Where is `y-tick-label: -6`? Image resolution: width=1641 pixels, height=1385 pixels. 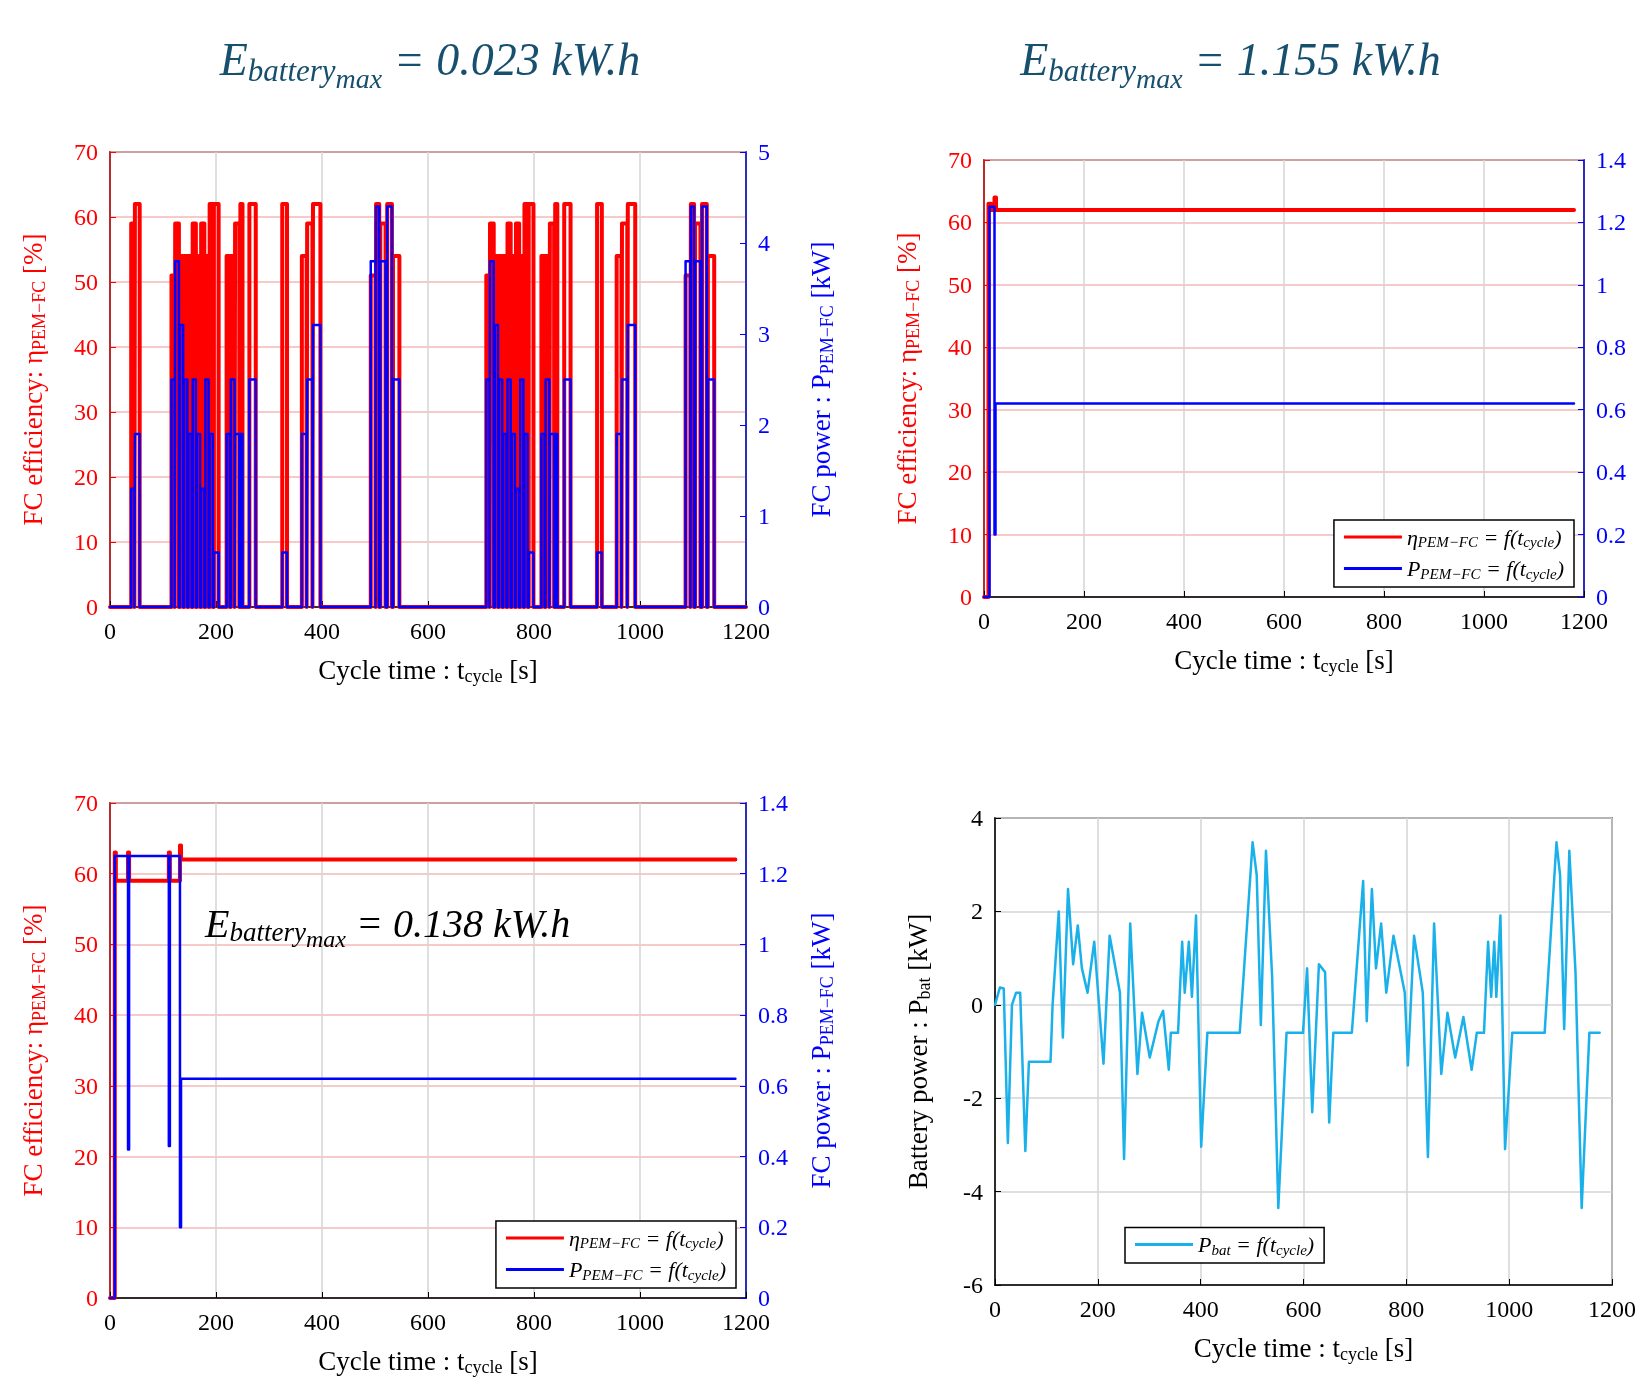
y-tick-label: -6 is located at coordinates (973, 1285).